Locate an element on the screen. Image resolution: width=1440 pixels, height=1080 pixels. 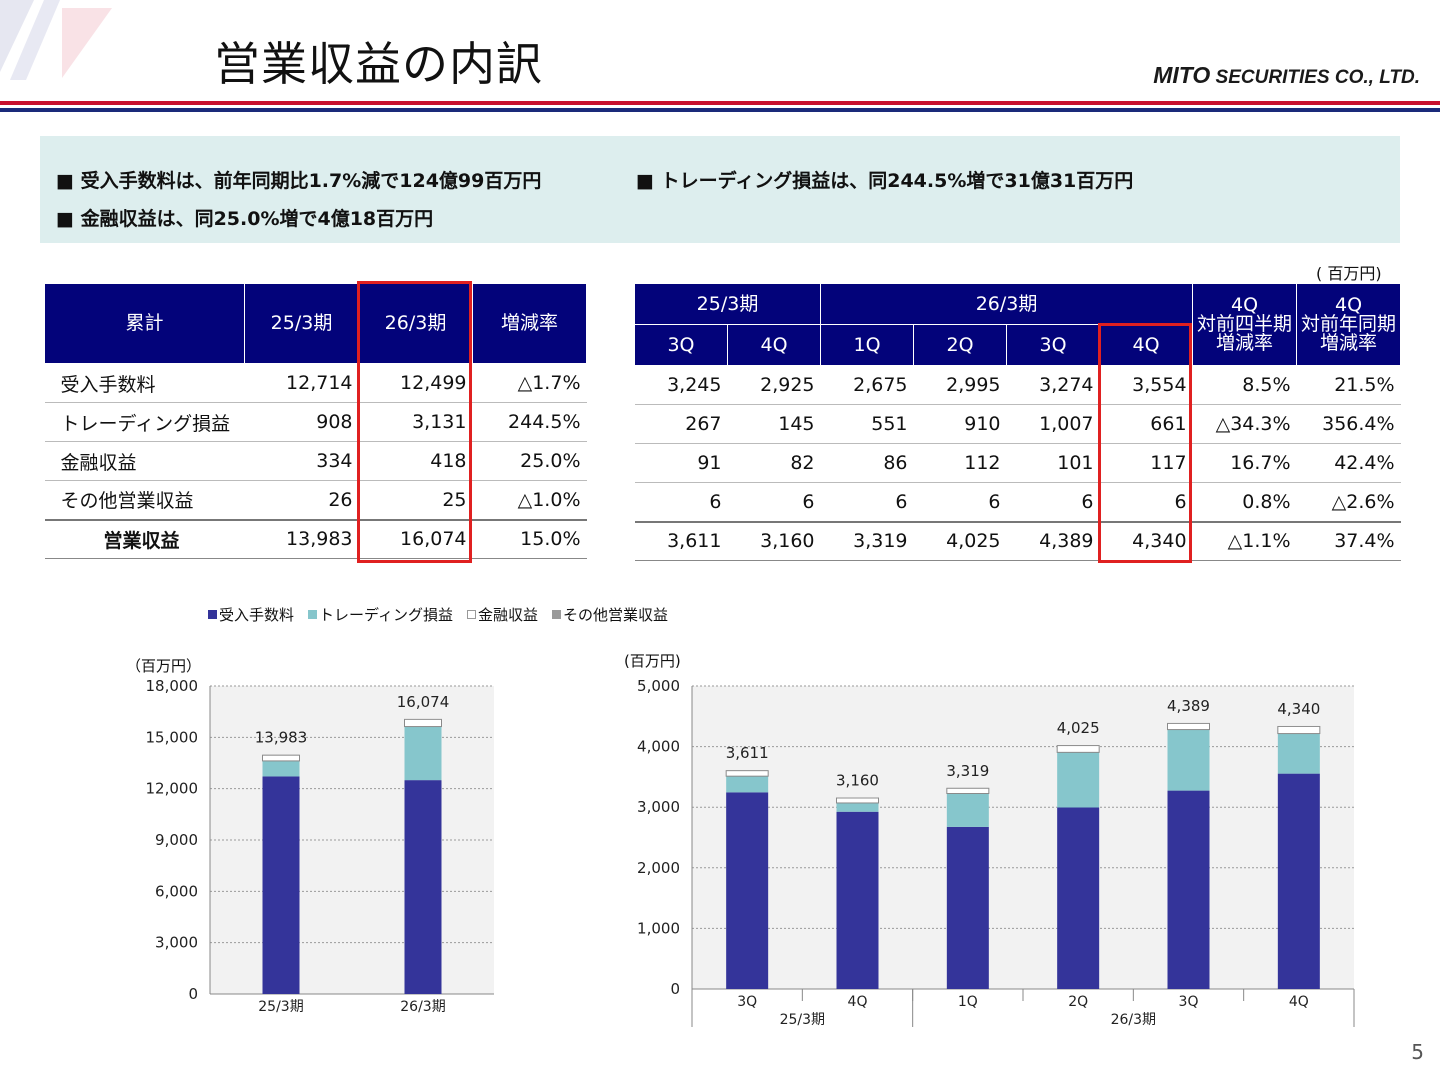
cell-value: 2,925 is located at coordinates (774, 385).